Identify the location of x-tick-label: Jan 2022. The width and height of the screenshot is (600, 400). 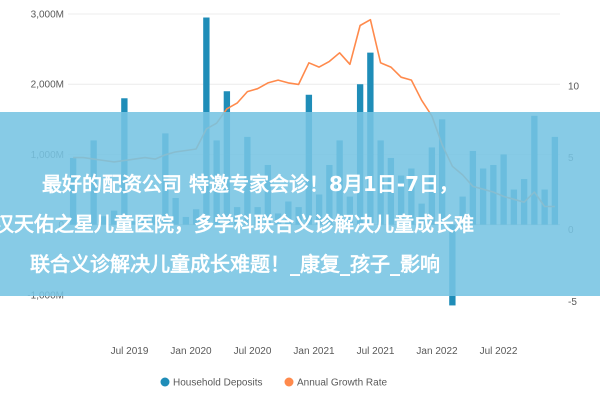
(437, 351).